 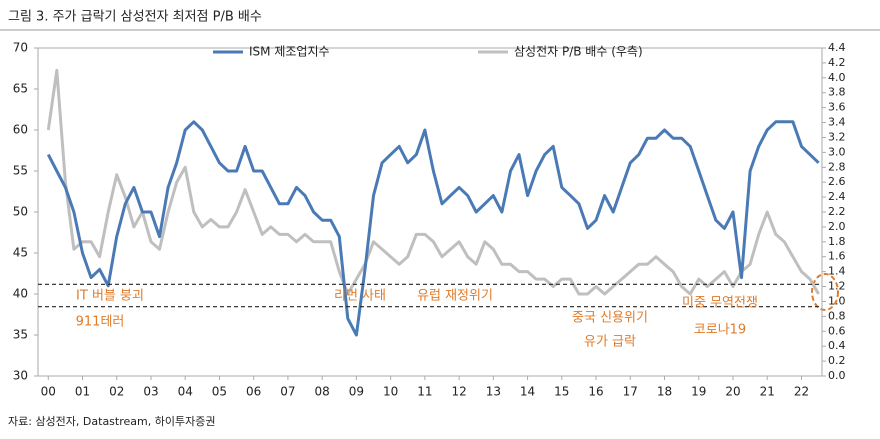 I want to click on y2-tick-label: 4.0, so click(x=837, y=77).